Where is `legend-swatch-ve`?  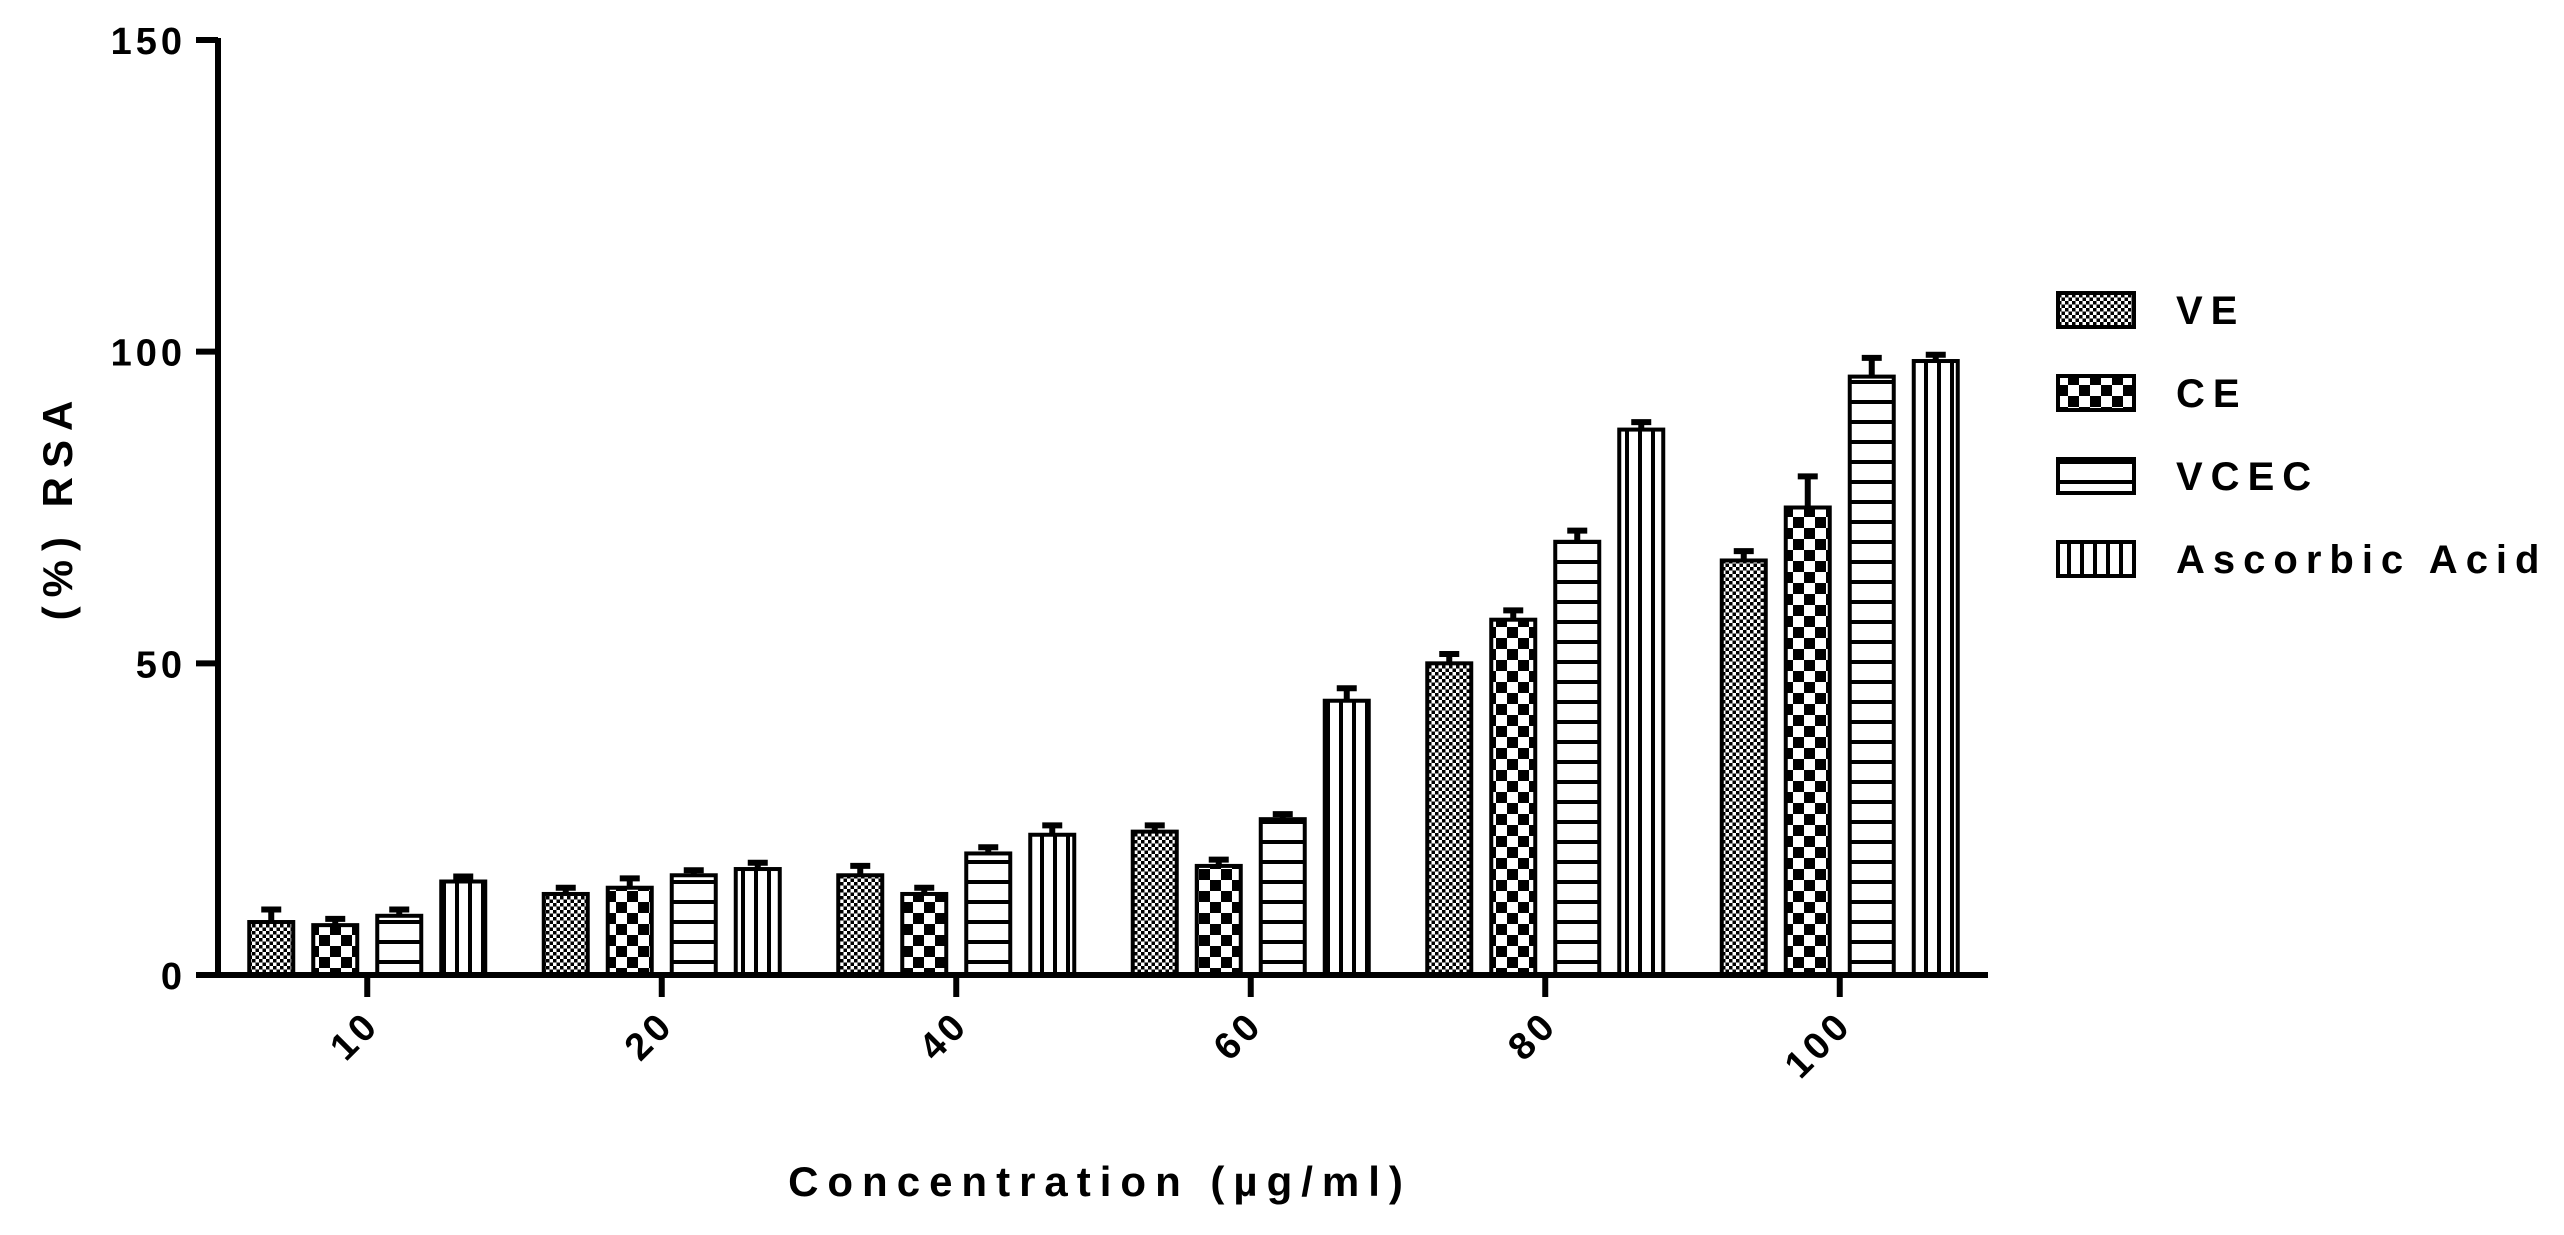 legend-swatch-ve is located at coordinates (2096, 310).